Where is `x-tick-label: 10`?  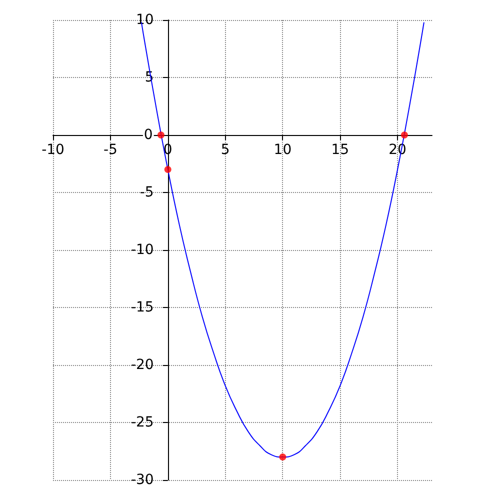
x-tick-label: 10 is located at coordinates (283, 150).